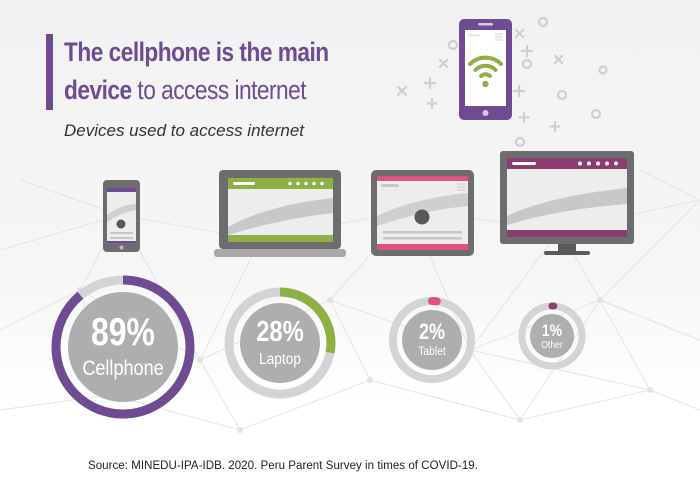 The height and width of the screenshot is (495, 700). Describe the element at coordinates (551, 344) in the screenshot. I see `category-label-other: Other` at that location.